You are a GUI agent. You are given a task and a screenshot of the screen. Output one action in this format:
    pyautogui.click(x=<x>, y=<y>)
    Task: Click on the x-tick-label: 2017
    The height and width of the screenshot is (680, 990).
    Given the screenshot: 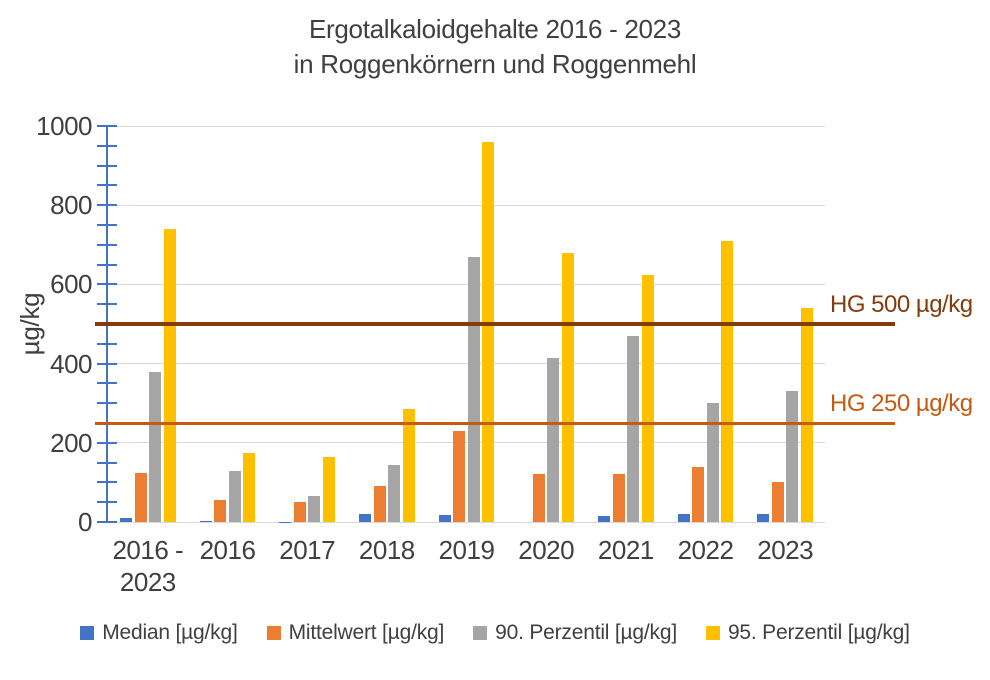 What is the action you would take?
    pyautogui.click(x=307, y=550)
    